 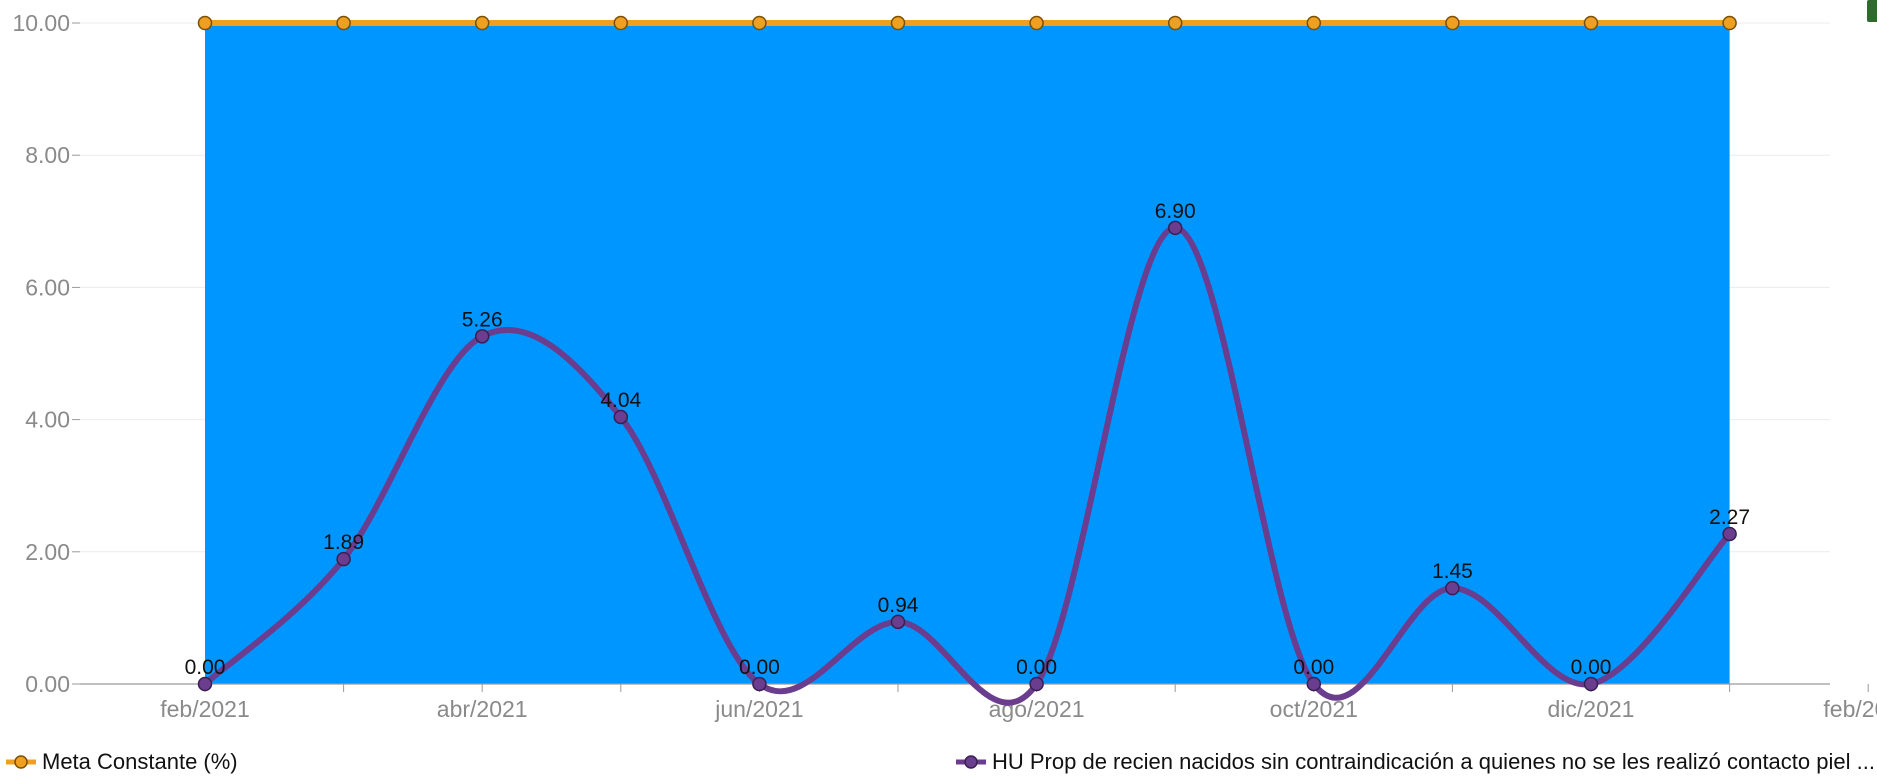 I want to click on data-label: 6.90, so click(x=1175, y=211).